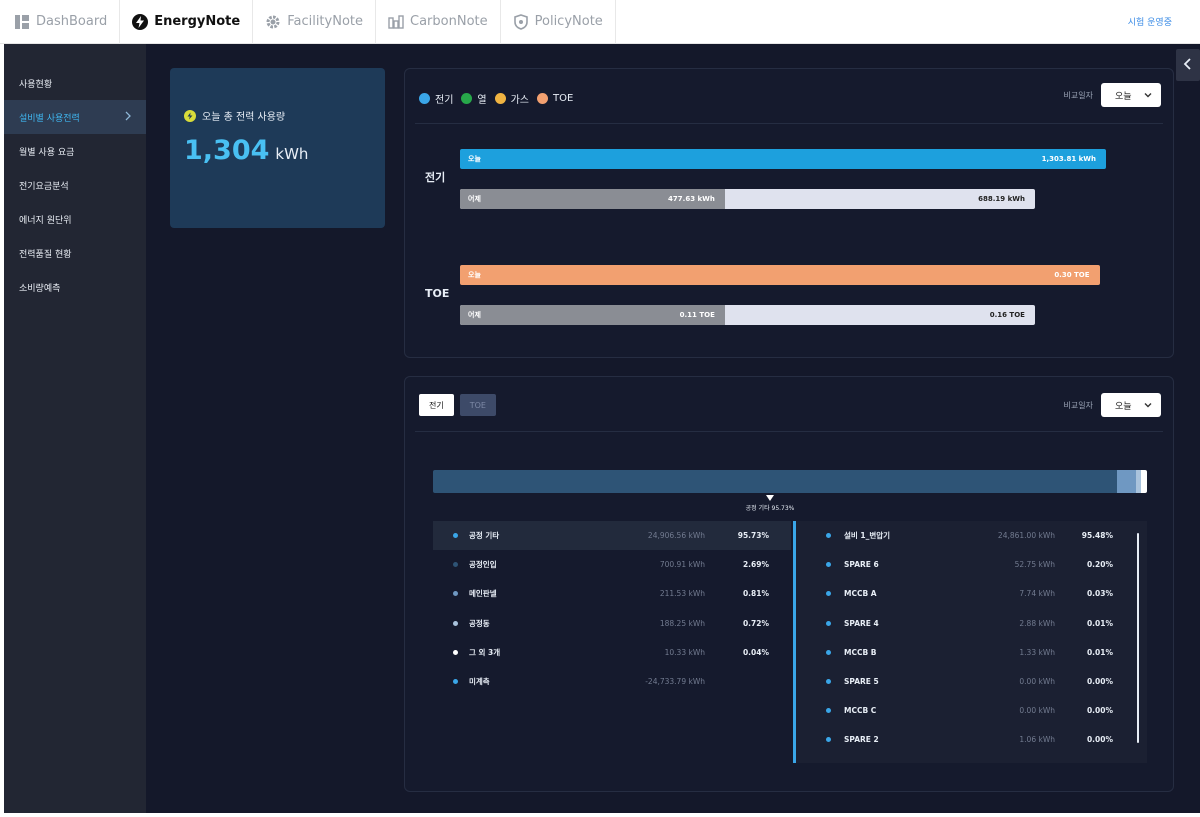 The height and width of the screenshot is (817, 1200). Describe the element at coordinates (1099, 565) in the screenshot. I see `row-percent: 0.20%` at that location.